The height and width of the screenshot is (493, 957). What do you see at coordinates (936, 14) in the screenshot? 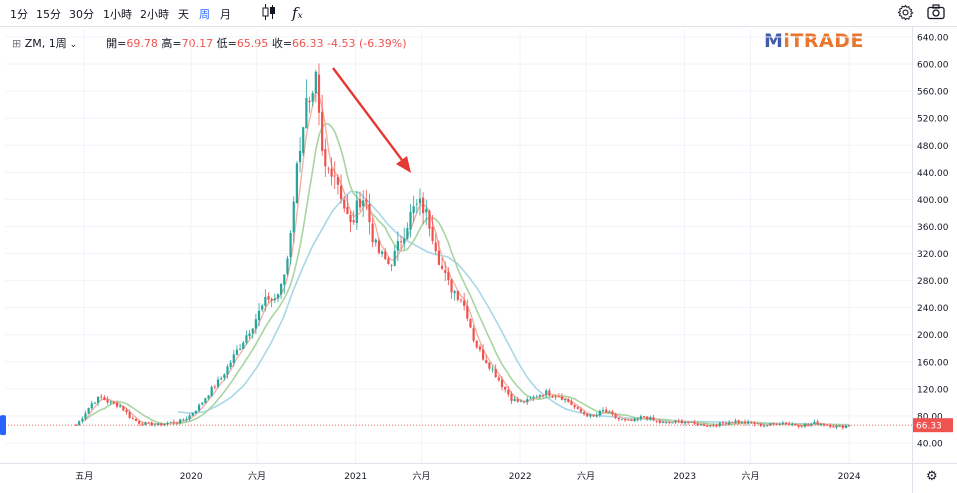
I see `camera-icon` at bounding box center [936, 14].